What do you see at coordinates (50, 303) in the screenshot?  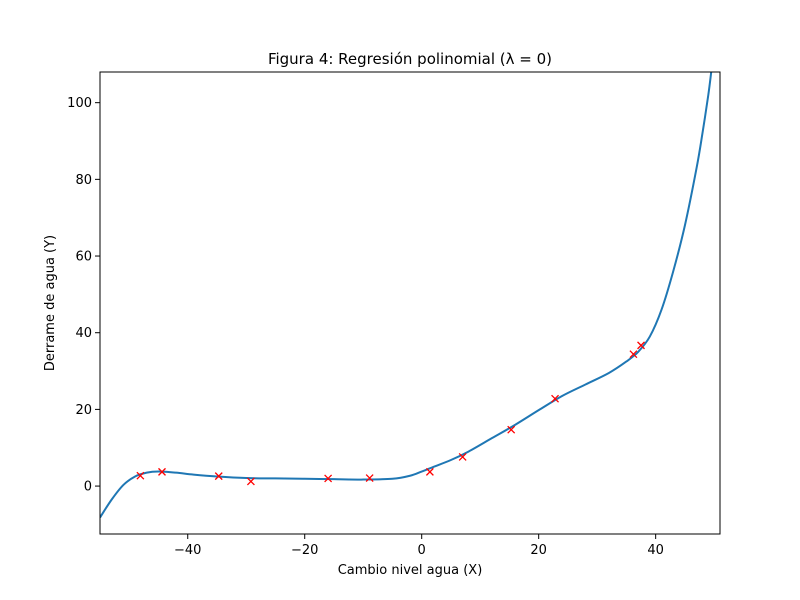 I see `y-axis-label: Derrame de agua (Y)` at bounding box center [50, 303].